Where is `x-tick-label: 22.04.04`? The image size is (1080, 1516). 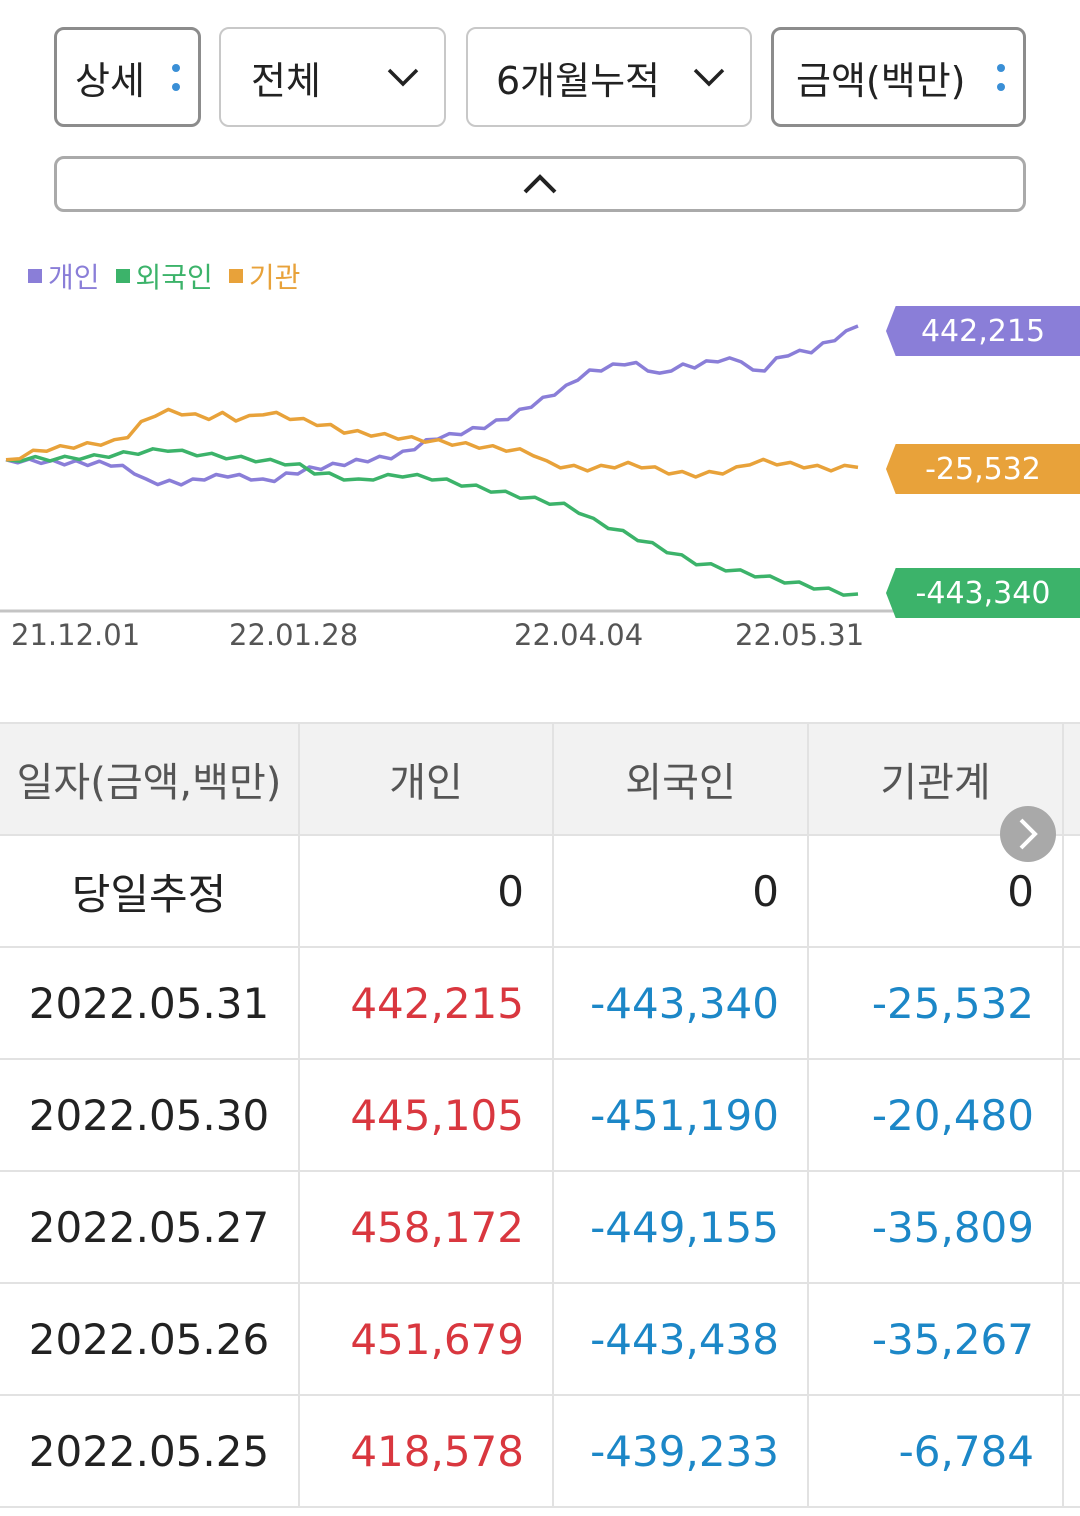 x-tick-label: 22.04.04 is located at coordinates (579, 635).